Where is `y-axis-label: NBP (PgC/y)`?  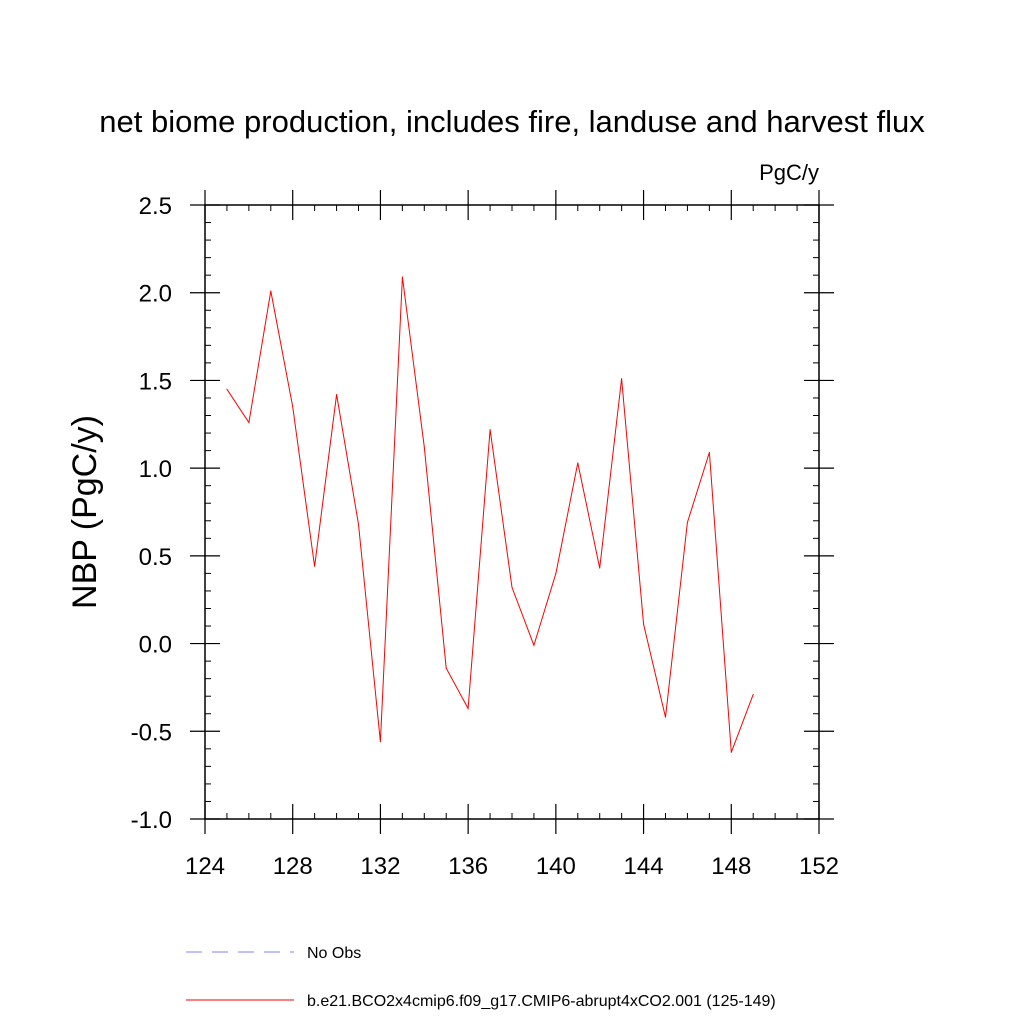
y-axis-label: NBP (PgC/y) is located at coordinates (85, 512).